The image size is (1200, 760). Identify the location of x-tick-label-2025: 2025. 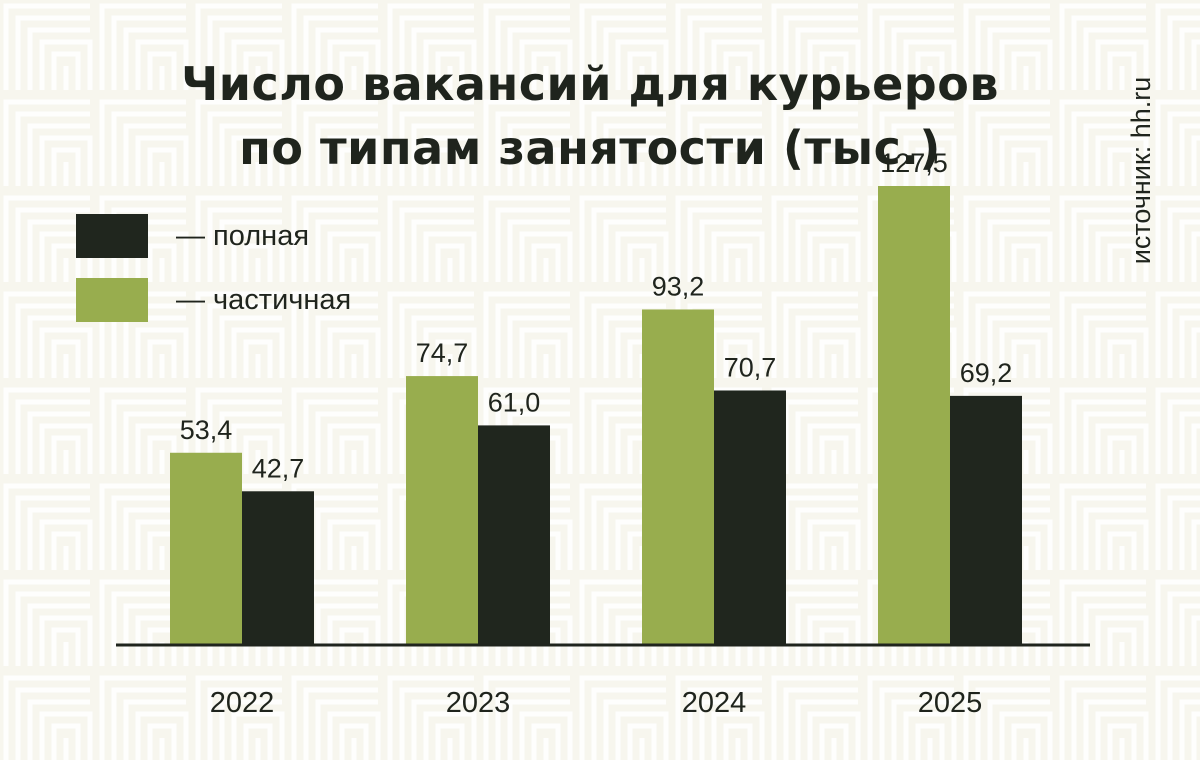
(950, 703).